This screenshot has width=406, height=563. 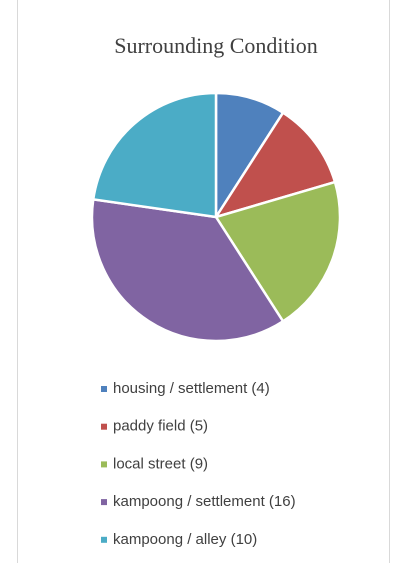 What do you see at coordinates (191, 388) in the screenshot?
I see `legend-label: housing / settlement (4)` at bounding box center [191, 388].